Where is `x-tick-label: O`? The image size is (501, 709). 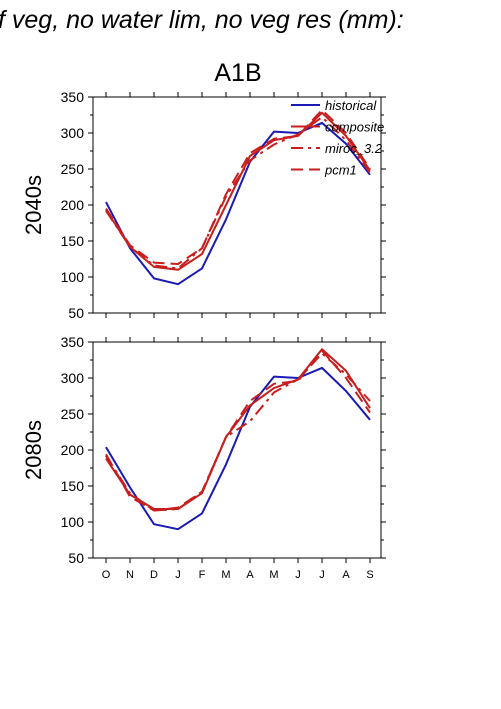
x-tick-label: O is located at coordinates (106, 575).